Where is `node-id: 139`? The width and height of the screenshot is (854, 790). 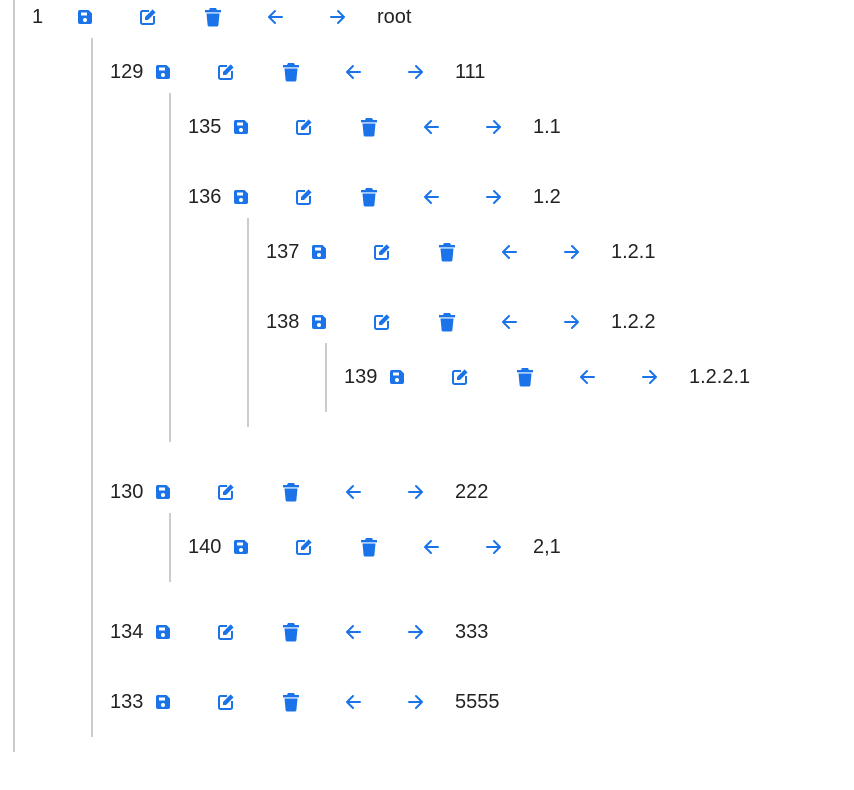
node-id: 139 is located at coordinates (361, 377).